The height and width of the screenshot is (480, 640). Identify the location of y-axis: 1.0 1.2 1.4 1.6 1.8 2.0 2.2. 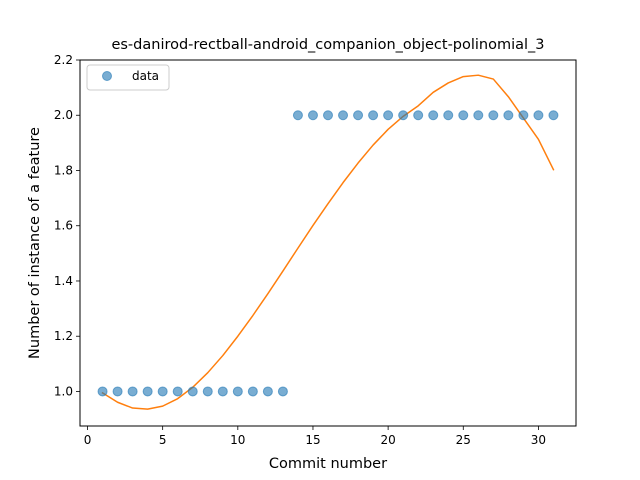
(67, 225).